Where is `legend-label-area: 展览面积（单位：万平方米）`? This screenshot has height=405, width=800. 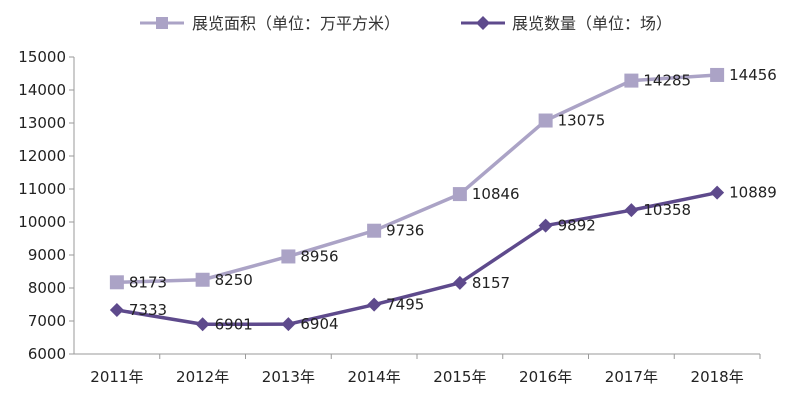 legend-label-area: 展览面积（单位：万平方米） is located at coordinates (296, 23).